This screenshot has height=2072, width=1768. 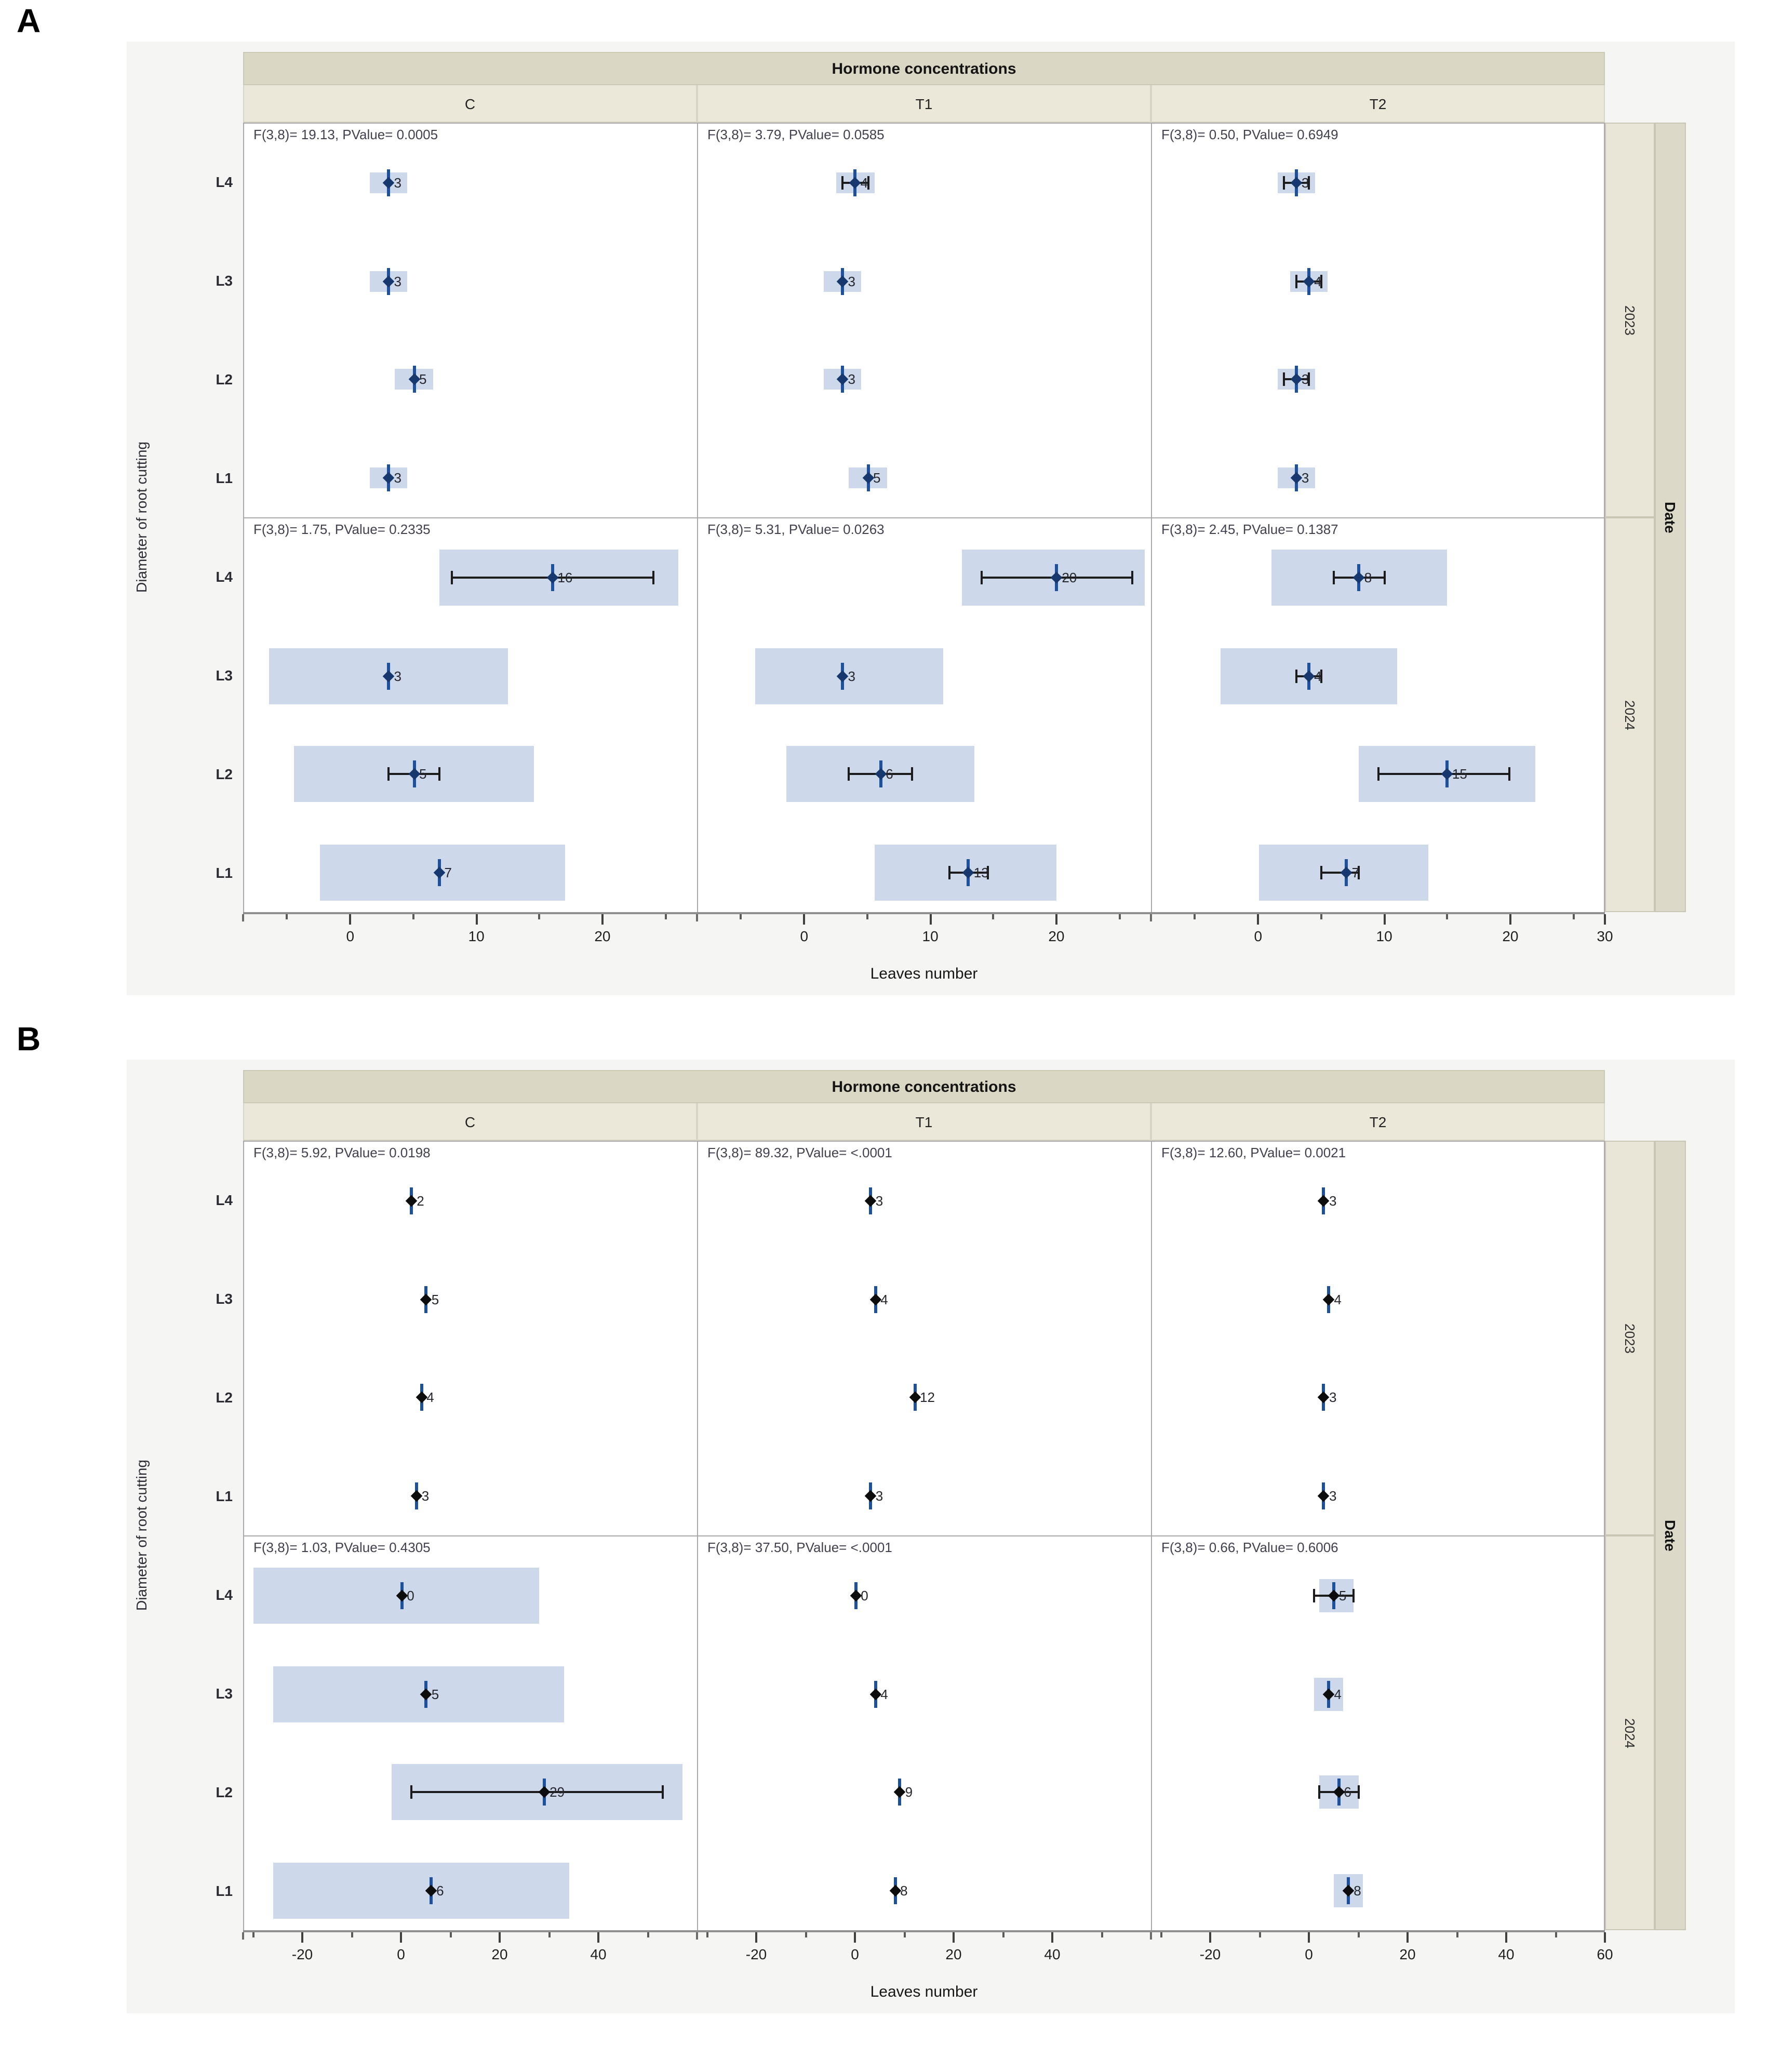 I want to click on level-label-l2: L2, so click(x=224, y=1397).